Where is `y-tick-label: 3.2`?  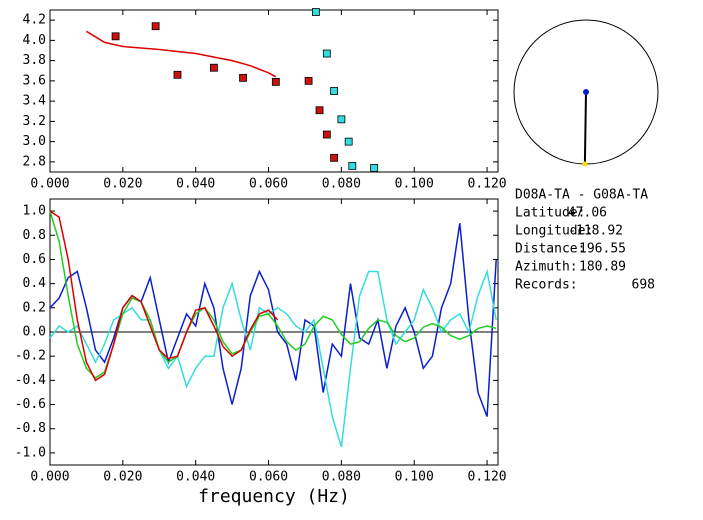
y-tick-label: 3.2 is located at coordinates (34, 121).